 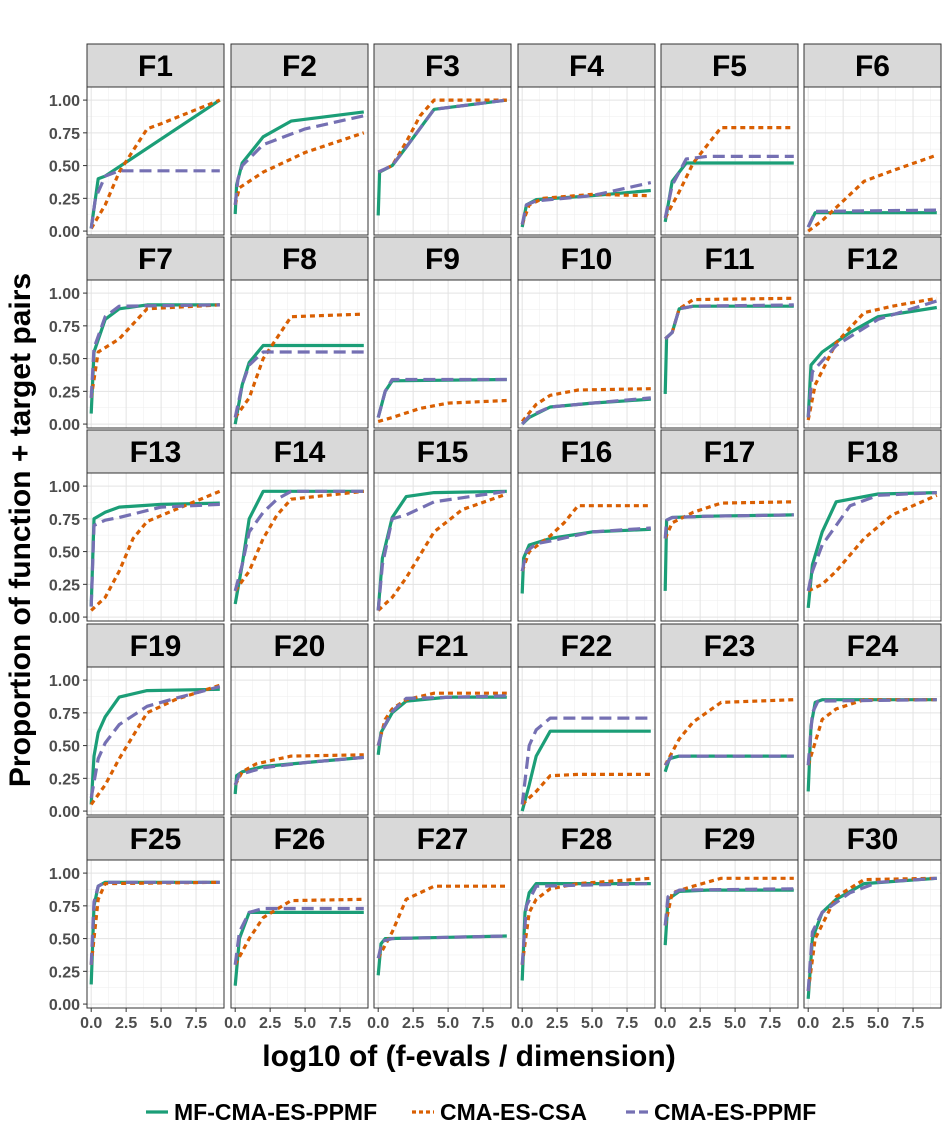 I want to click on facet-title: F26, so click(x=300, y=839).